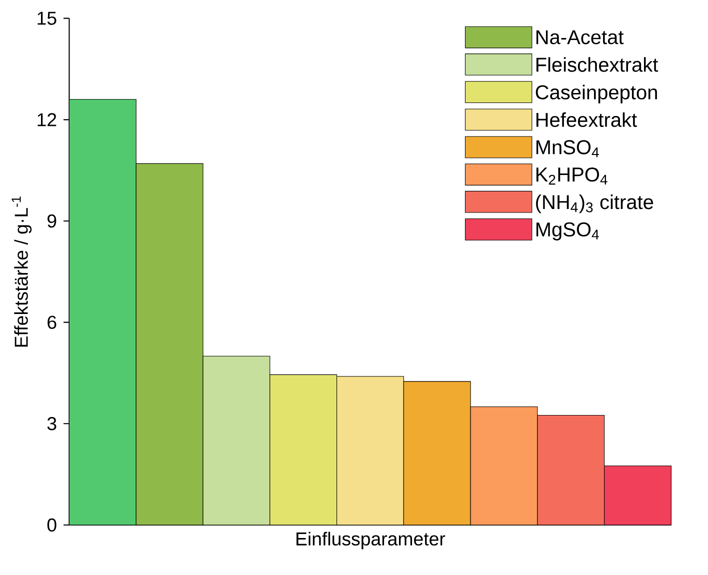 The height and width of the screenshot is (575, 708). I want to click on y-tick-label: 15, so click(47, 18).